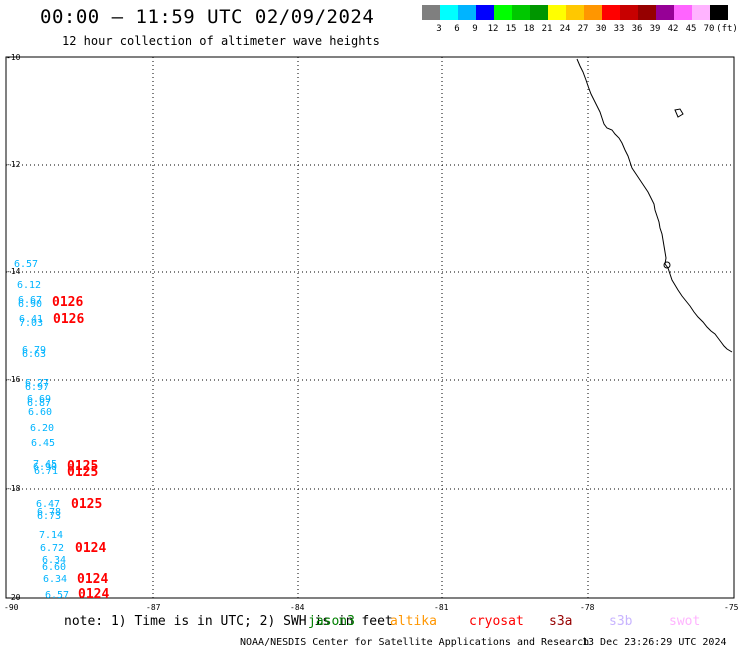 Image resolution: width=740 pixels, height=650 pixels. I want to click on legend-label: 24, so click(565, 29).